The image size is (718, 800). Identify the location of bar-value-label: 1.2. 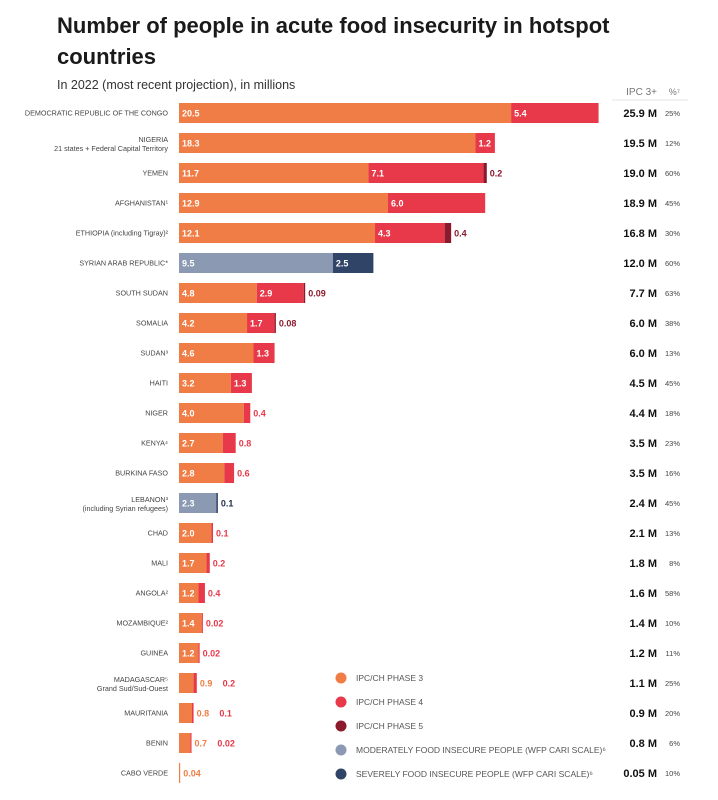
(484, 144).